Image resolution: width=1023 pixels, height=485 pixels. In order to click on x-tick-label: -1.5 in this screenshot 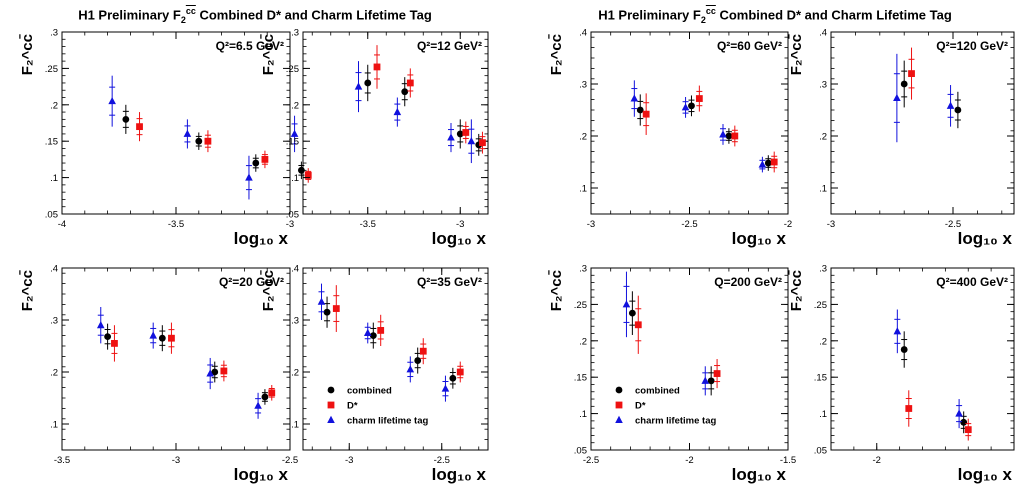, I will do `click(788, 460)`.